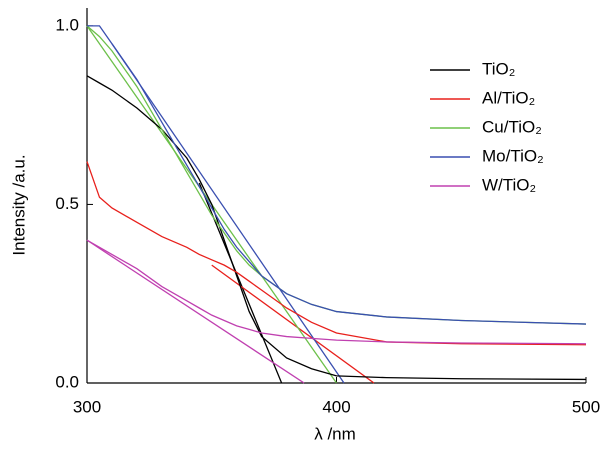  What do you see at coordinates (335, 433) in the screenshot?
I see `x-axis-label: λ /nm` at bounding box center [335, 433].